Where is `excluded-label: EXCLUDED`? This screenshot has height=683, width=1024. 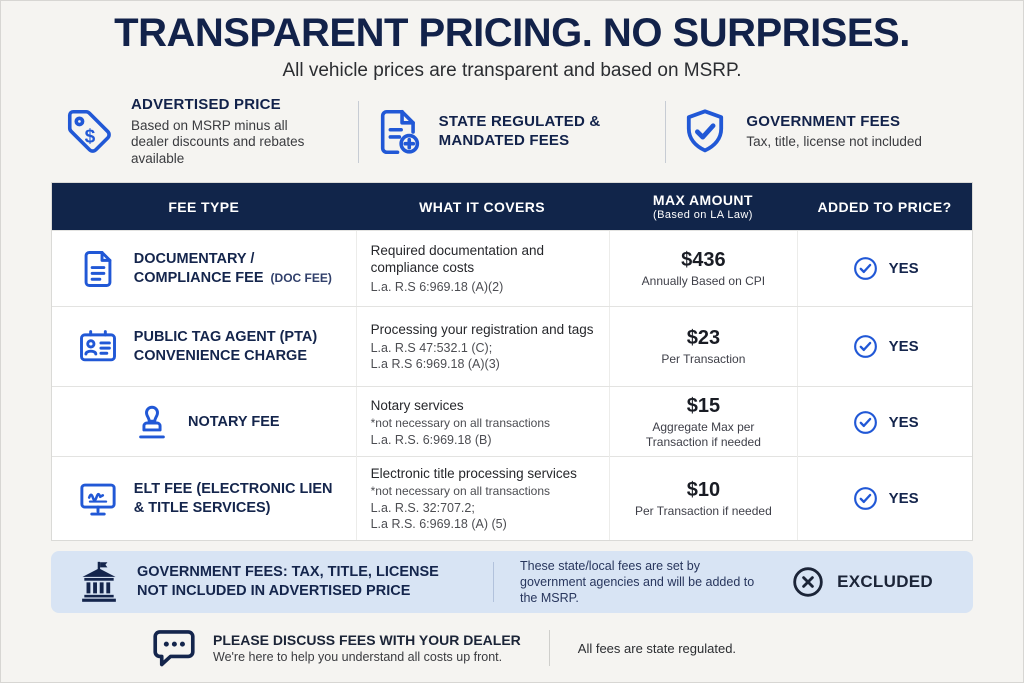 excluded-label: EXCLUDED is located at coordinates (885, 581).